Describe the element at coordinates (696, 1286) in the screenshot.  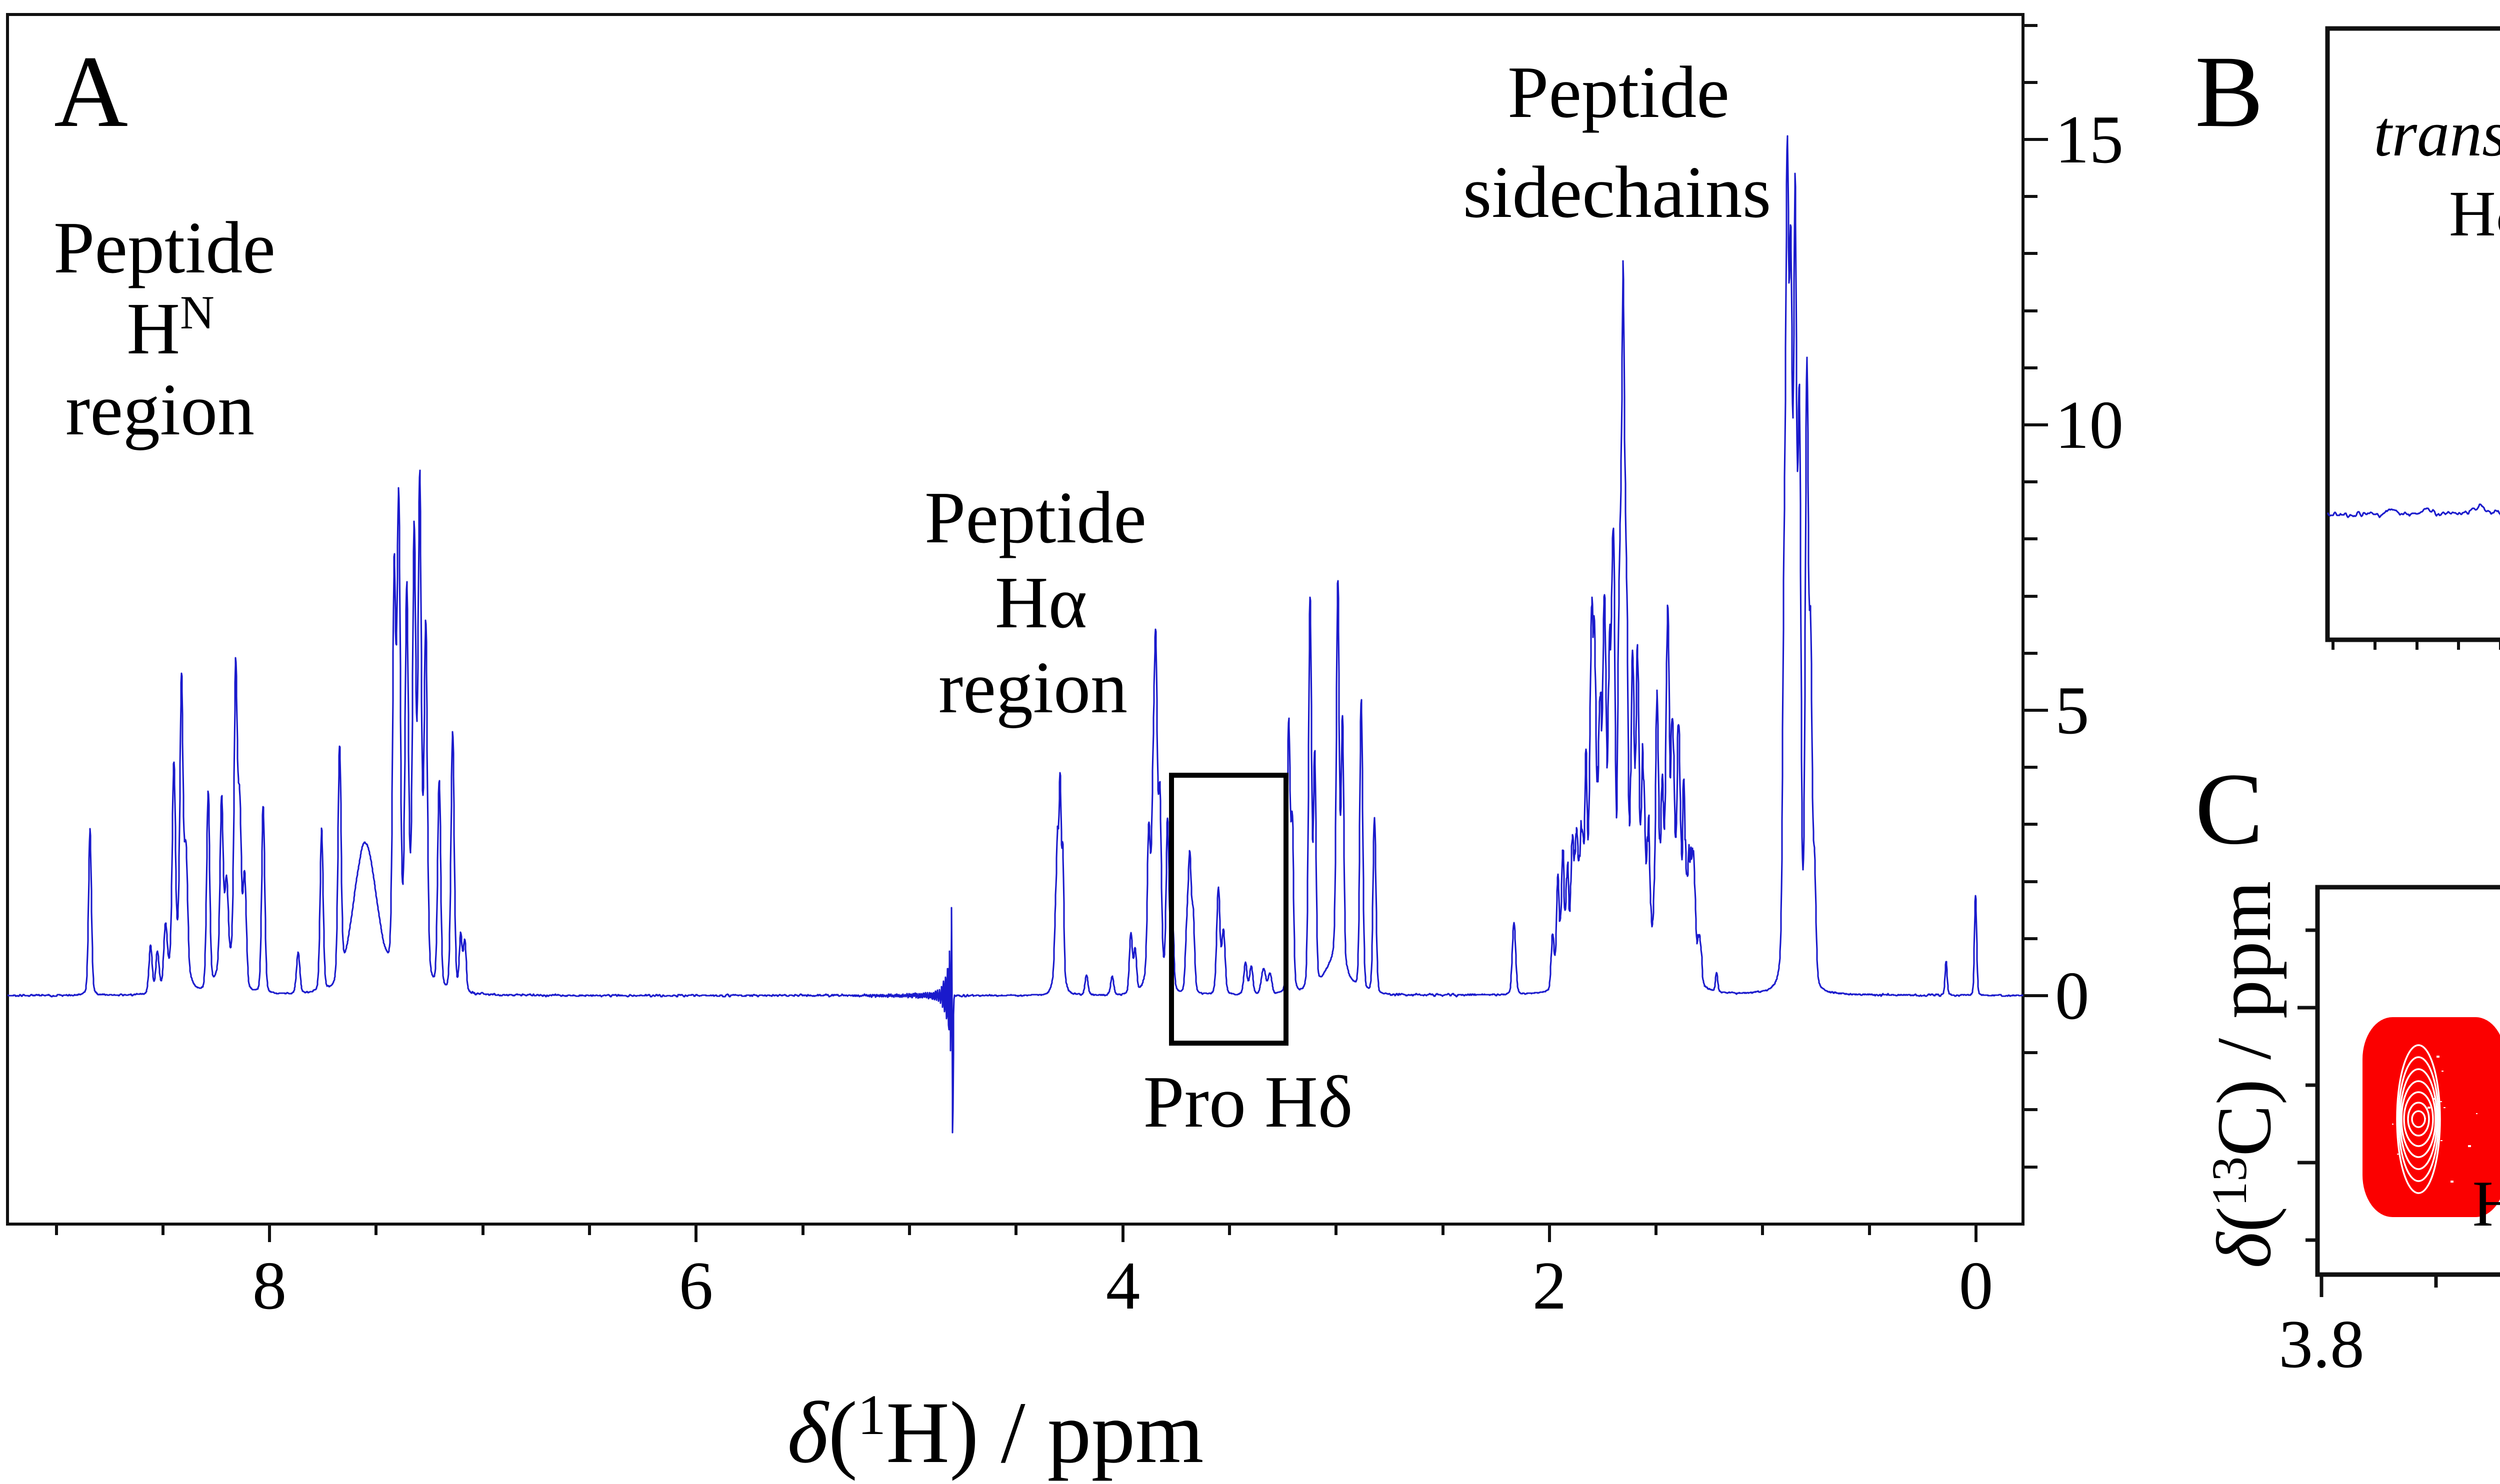
I see `svg-text: 6` at that location.